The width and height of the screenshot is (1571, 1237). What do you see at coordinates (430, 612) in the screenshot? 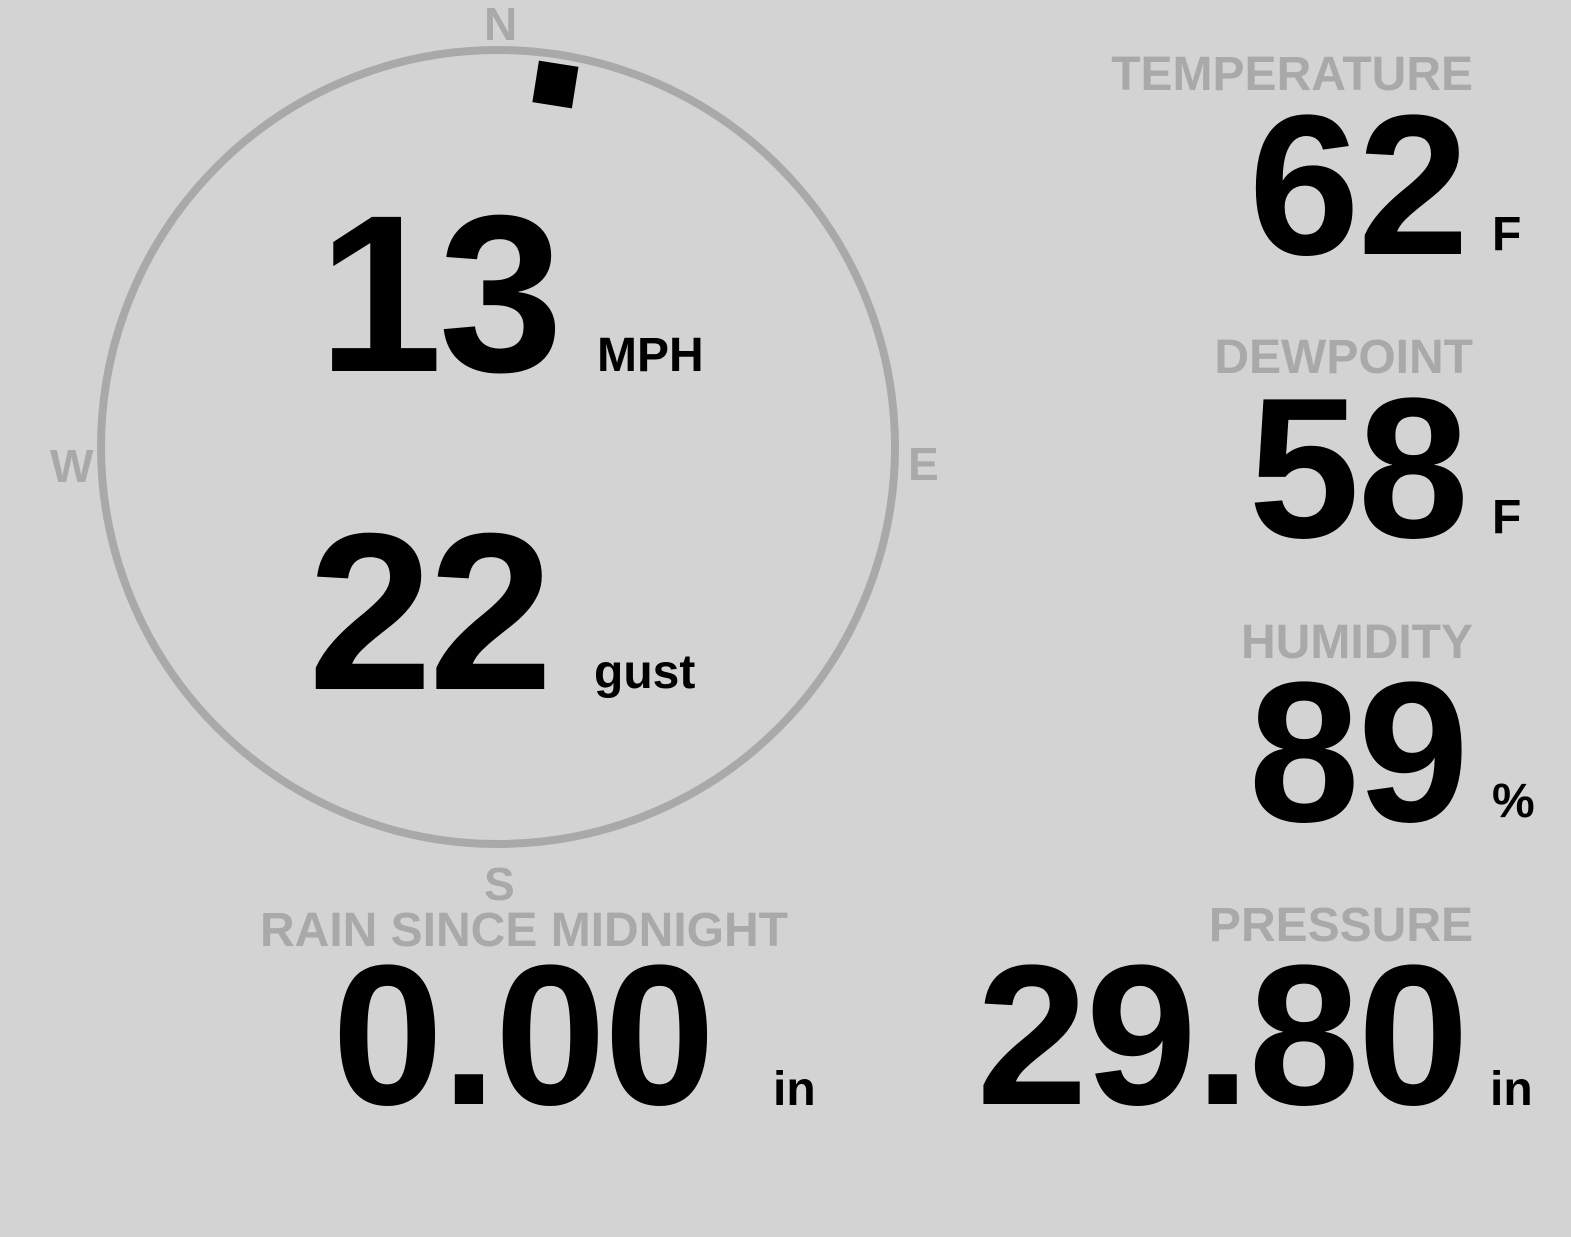
I see `wind-gust-value: 22` at bounding box center [430, 612].